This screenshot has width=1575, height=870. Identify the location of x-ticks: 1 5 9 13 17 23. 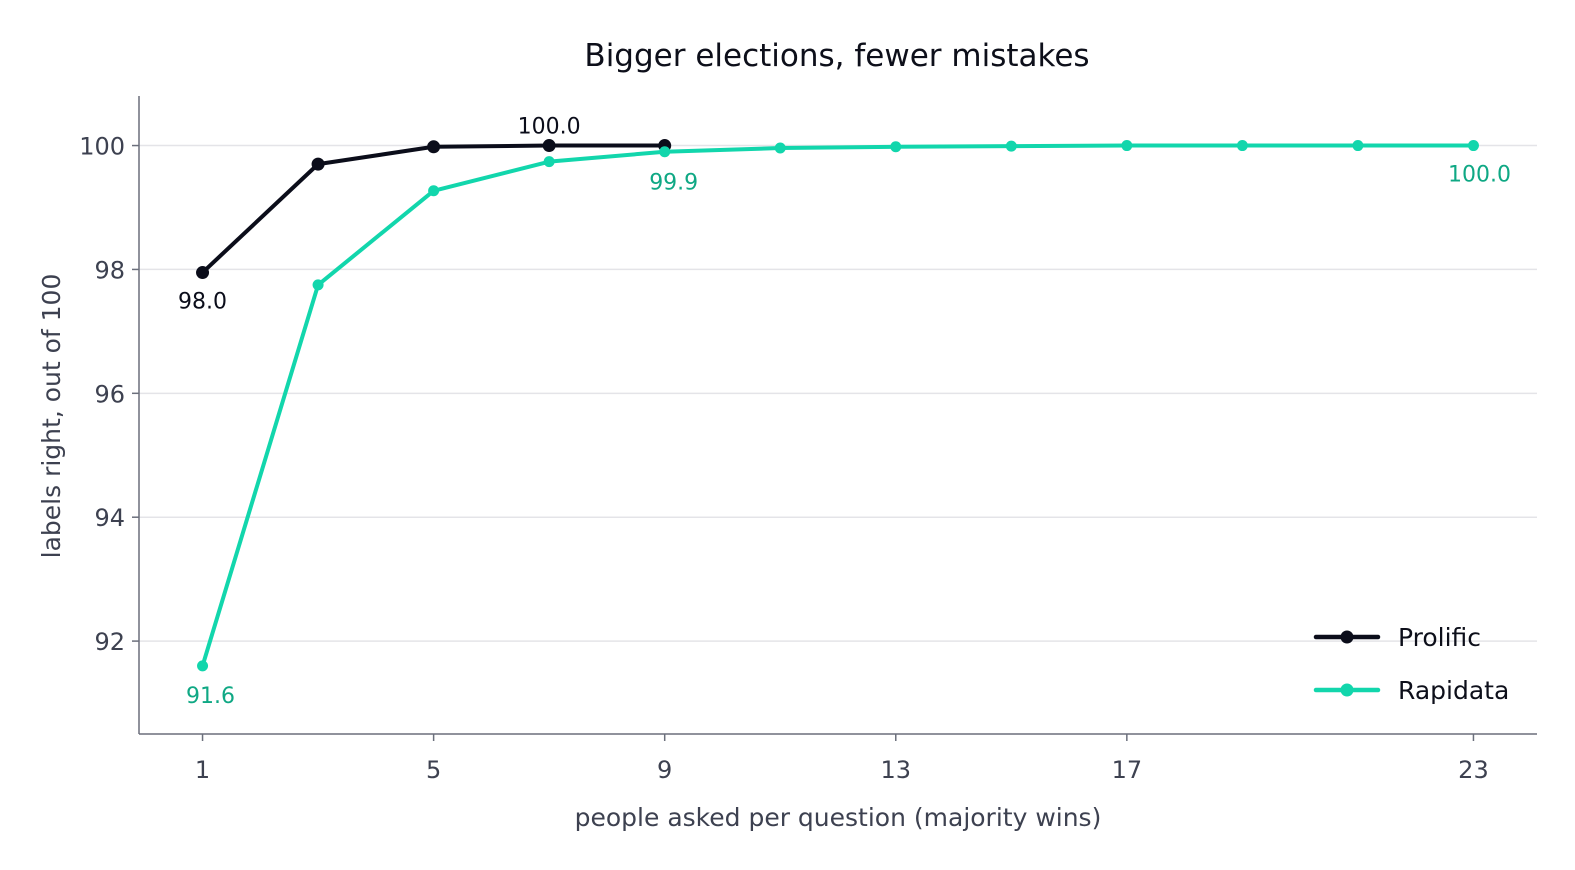
(842, 759).